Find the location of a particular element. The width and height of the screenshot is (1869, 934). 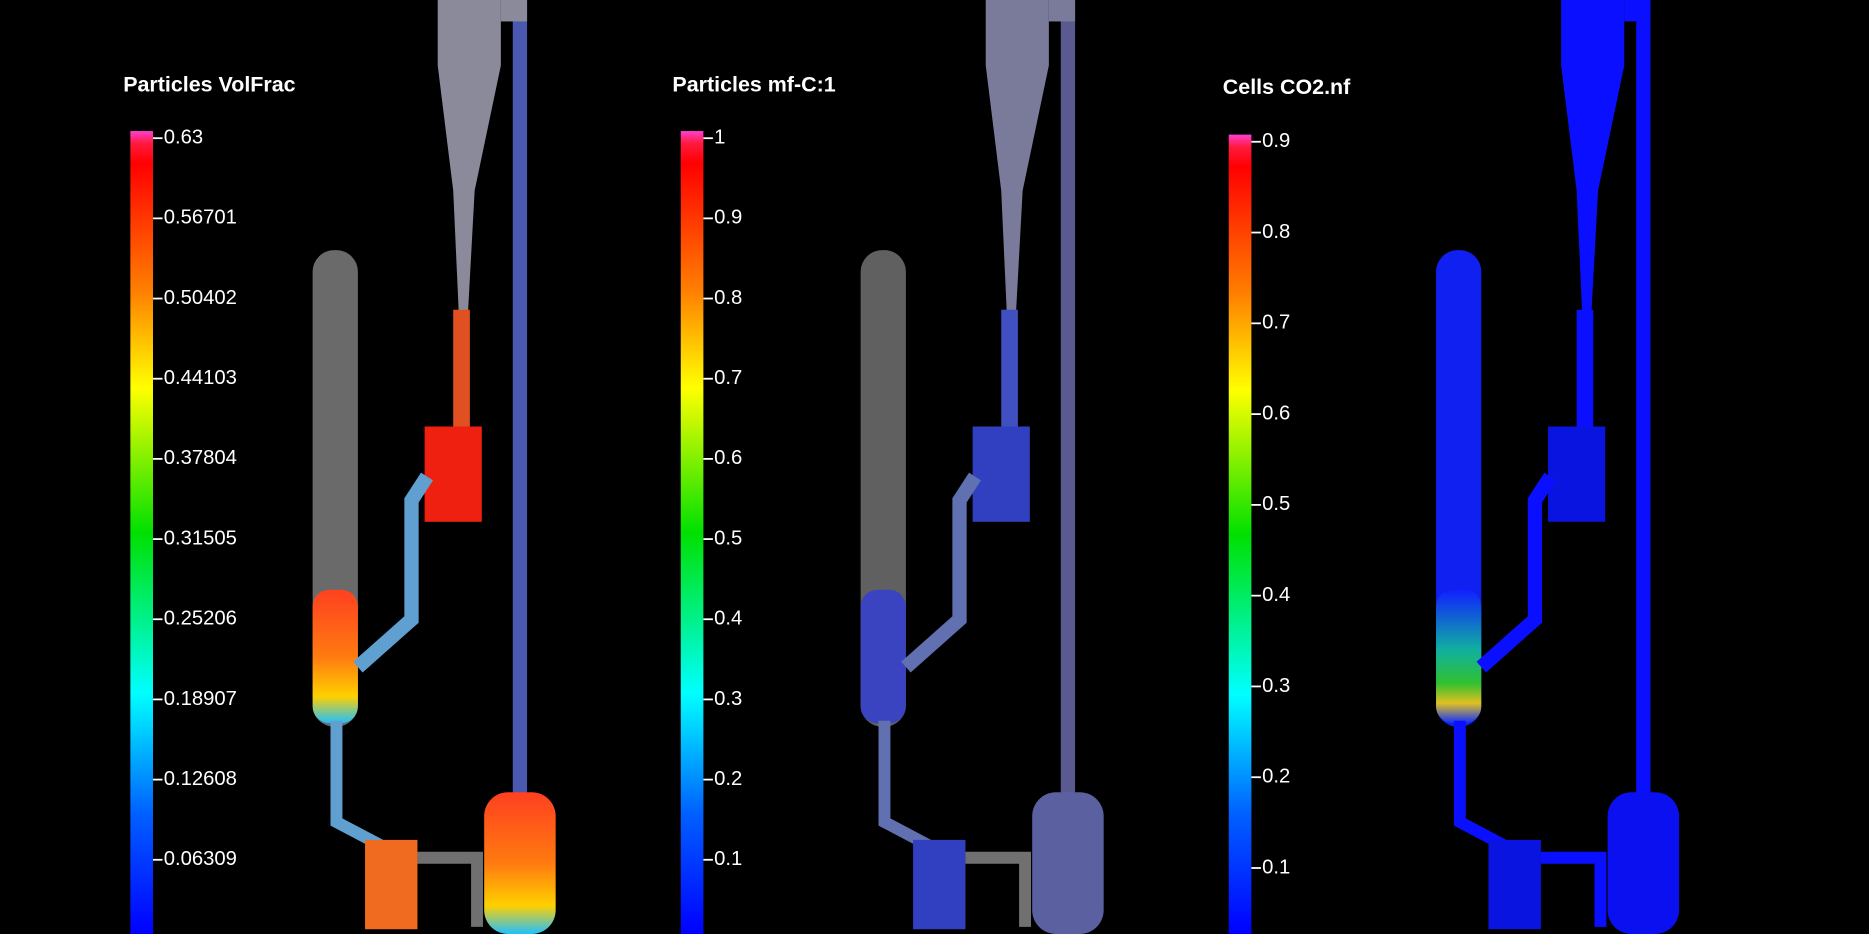

colorbar-tick-label: 0.44103 is located at coordinates (200, 378).